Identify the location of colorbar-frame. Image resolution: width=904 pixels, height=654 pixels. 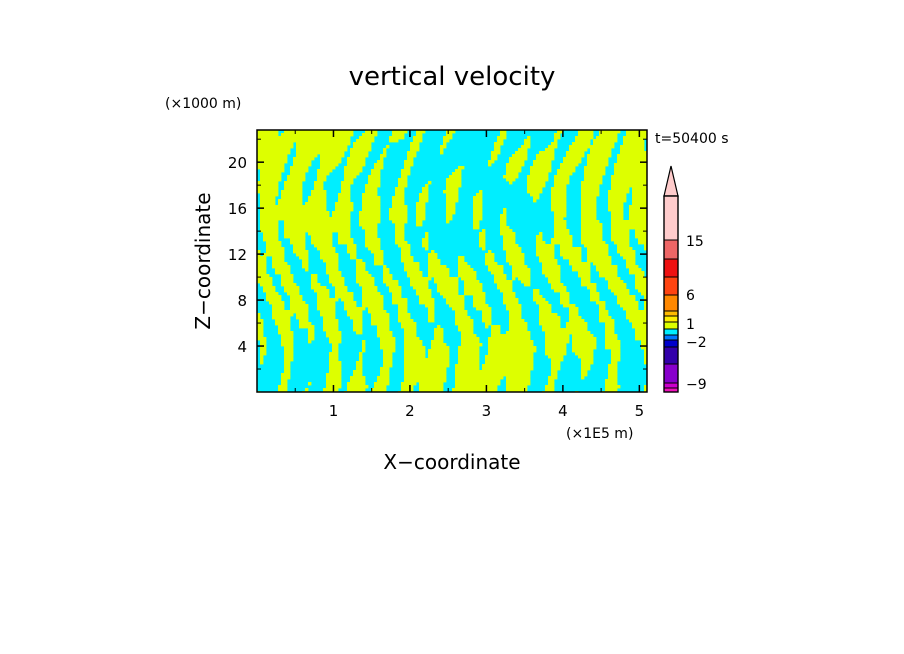
(671, 294).